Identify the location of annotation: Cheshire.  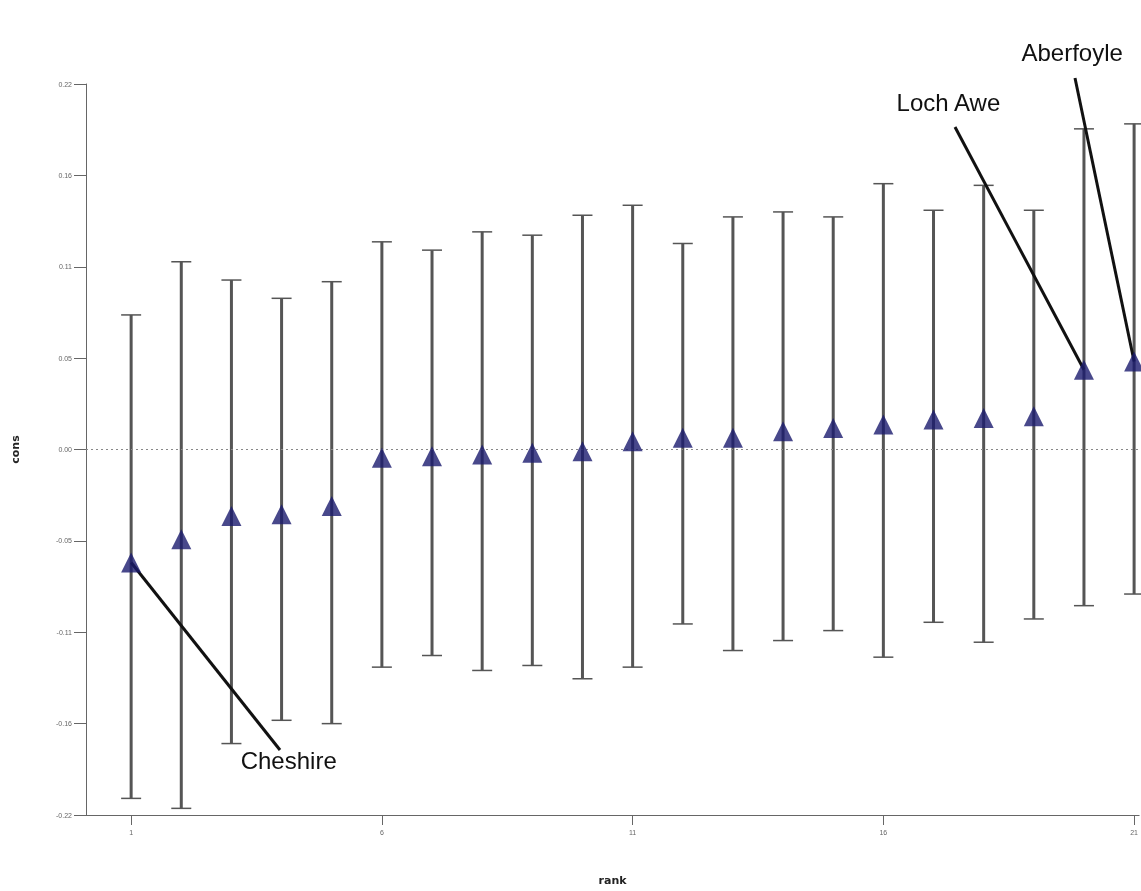
(288, 761).